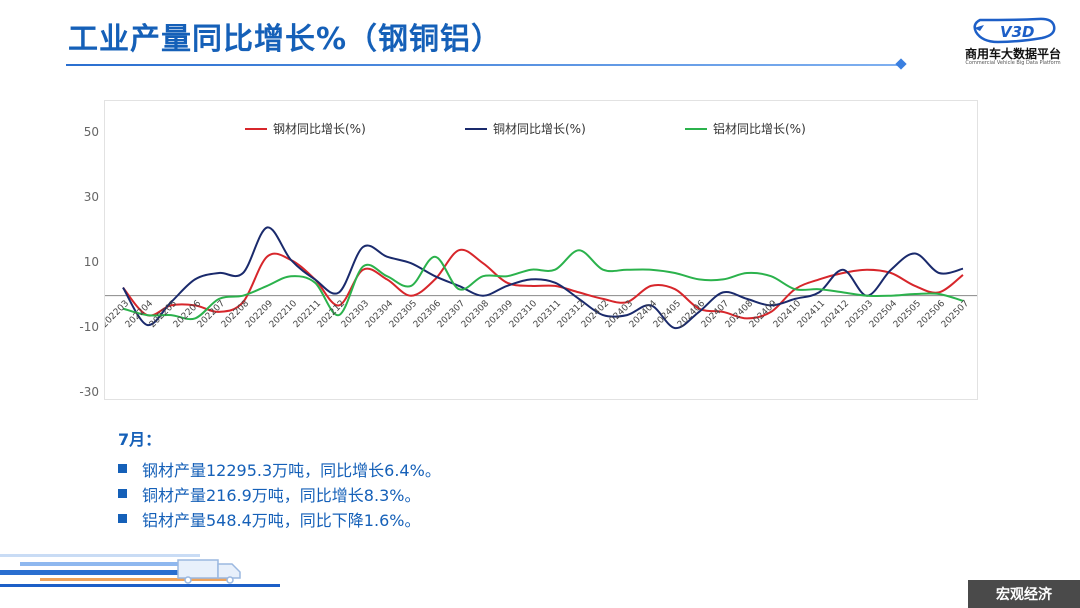 Image resolution: width=1080 pixels, height=608 pixels. What do you see at coordinates (1017, 32) in the screenshot?
I see `logo-badge-text: V3D` at bounding box center [1017, 32].